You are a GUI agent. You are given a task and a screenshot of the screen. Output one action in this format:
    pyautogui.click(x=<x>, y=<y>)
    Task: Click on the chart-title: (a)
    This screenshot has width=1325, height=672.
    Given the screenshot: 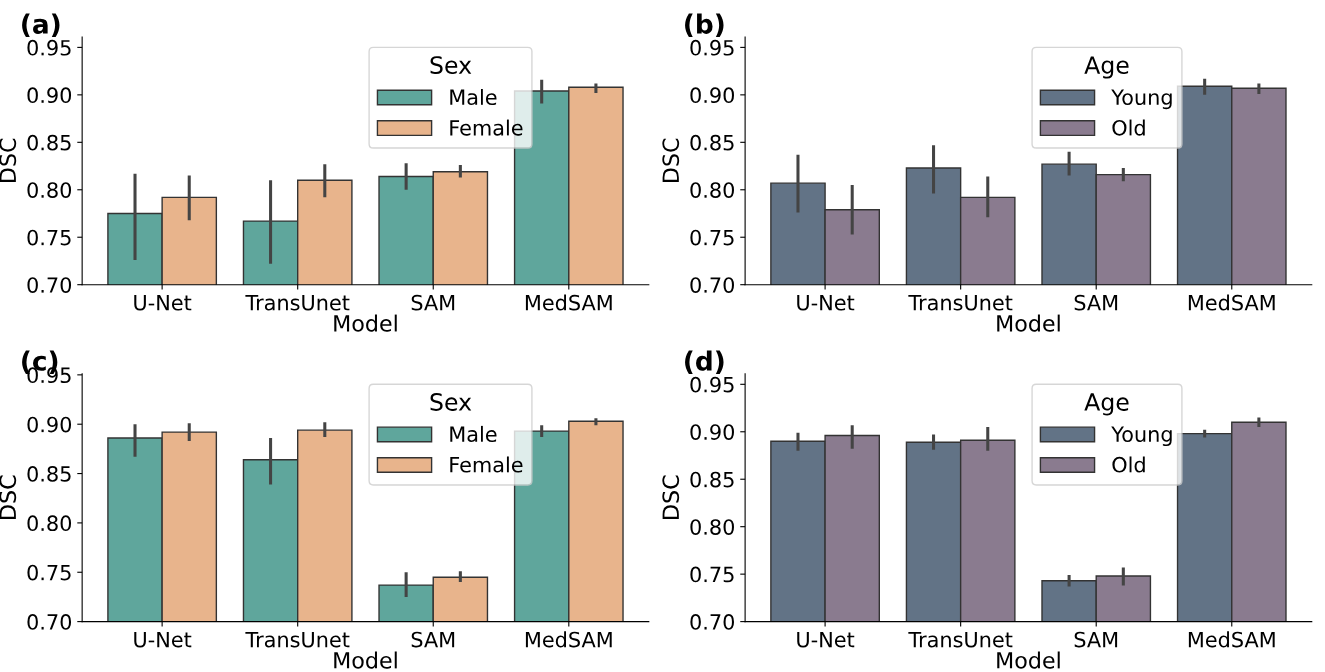 What is the action you would take?
    pyautogui.click(x=41, y=25)
    